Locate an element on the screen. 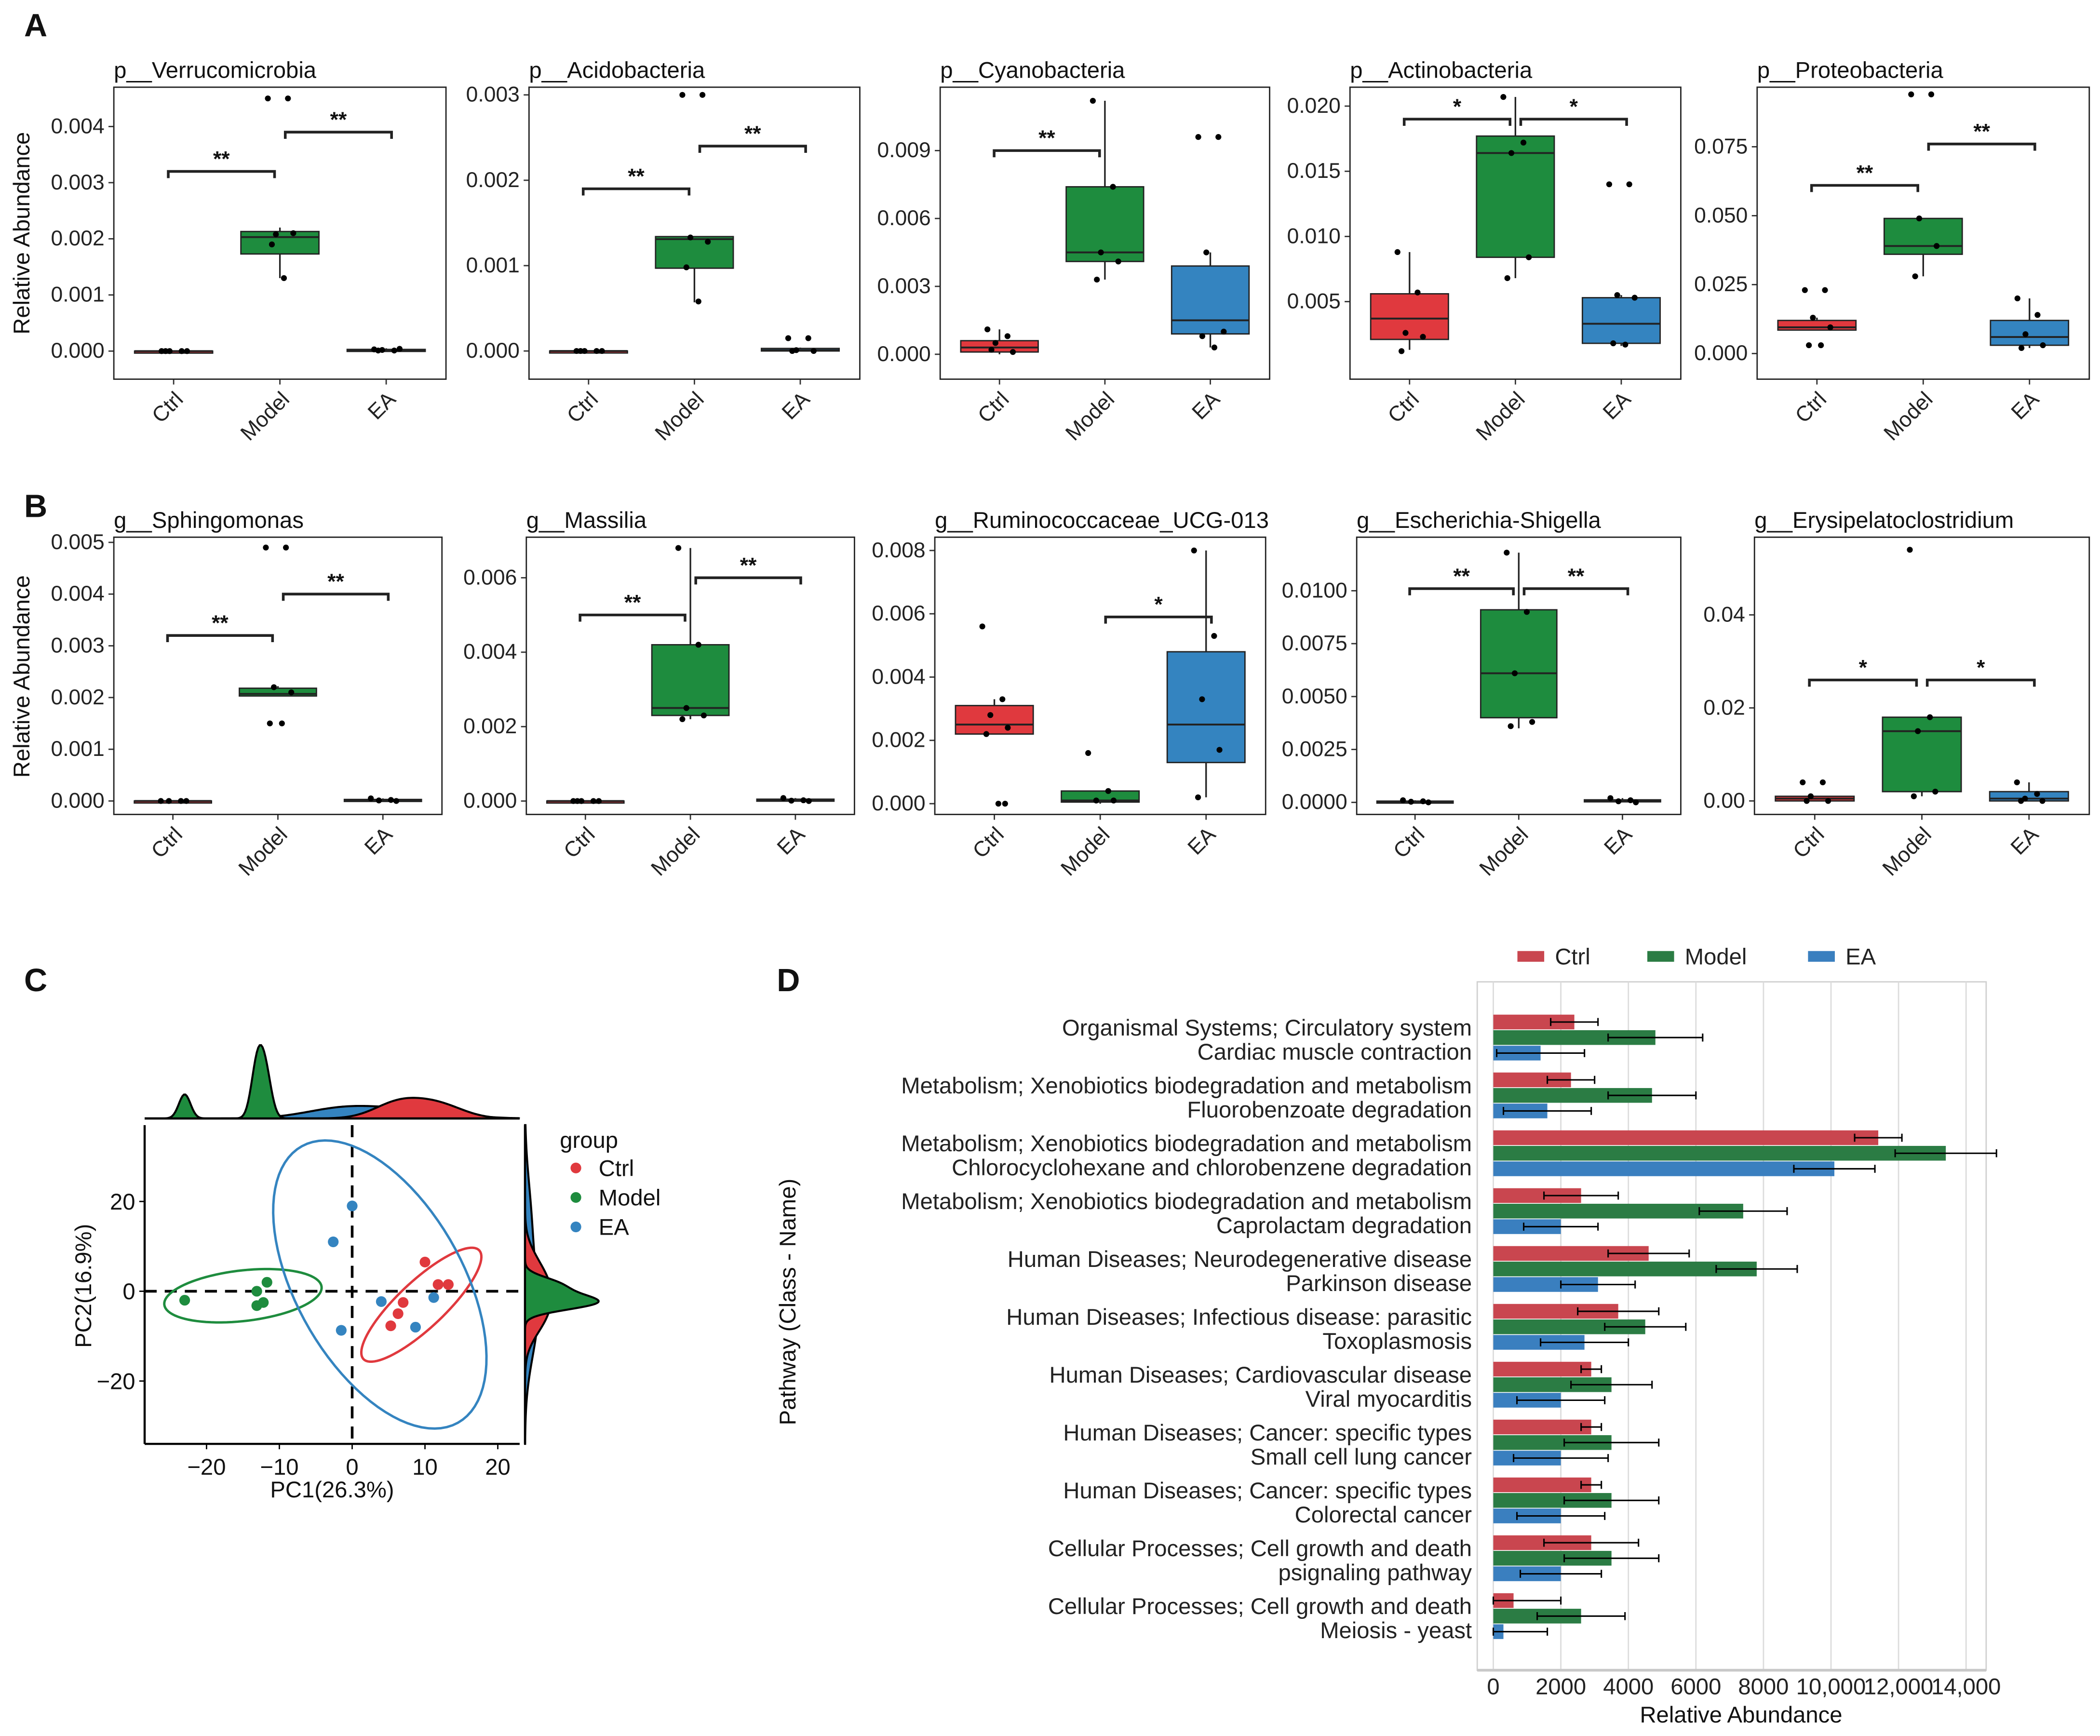  confidence-ellipse-ea is located at coordinates (380, 1284).